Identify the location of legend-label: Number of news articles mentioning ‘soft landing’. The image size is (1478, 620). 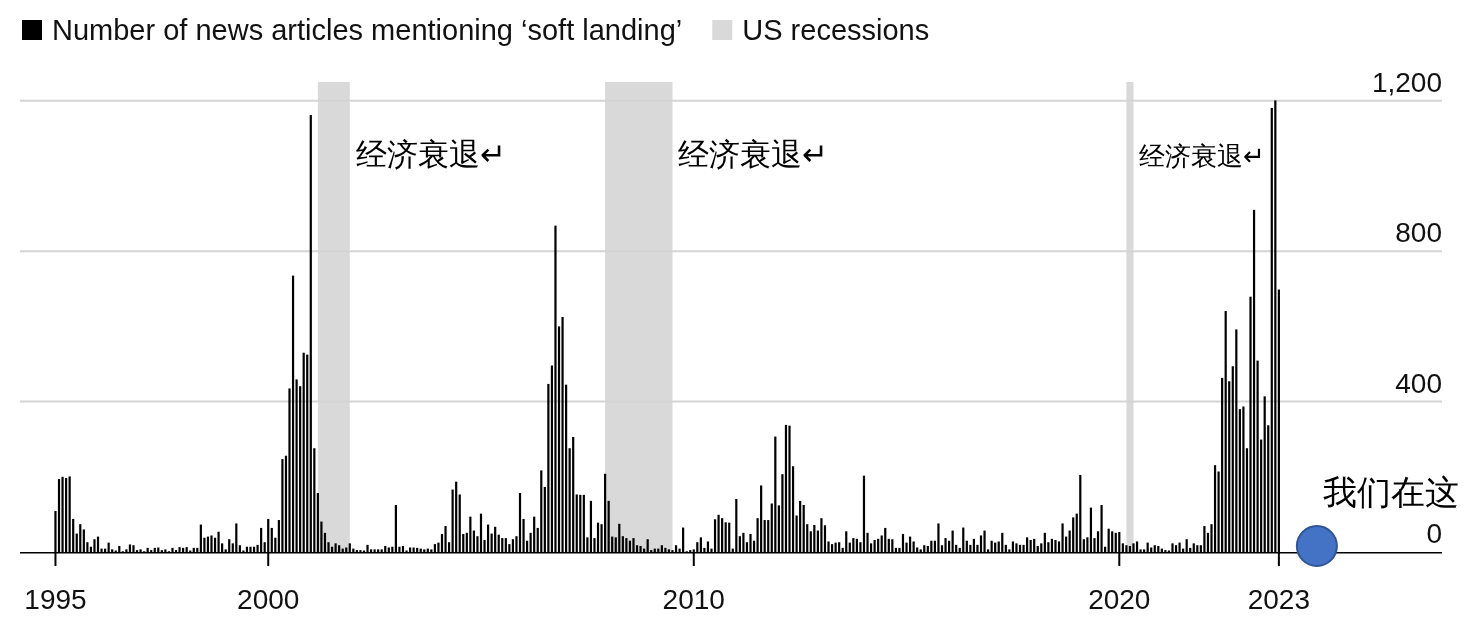
(367, 30).